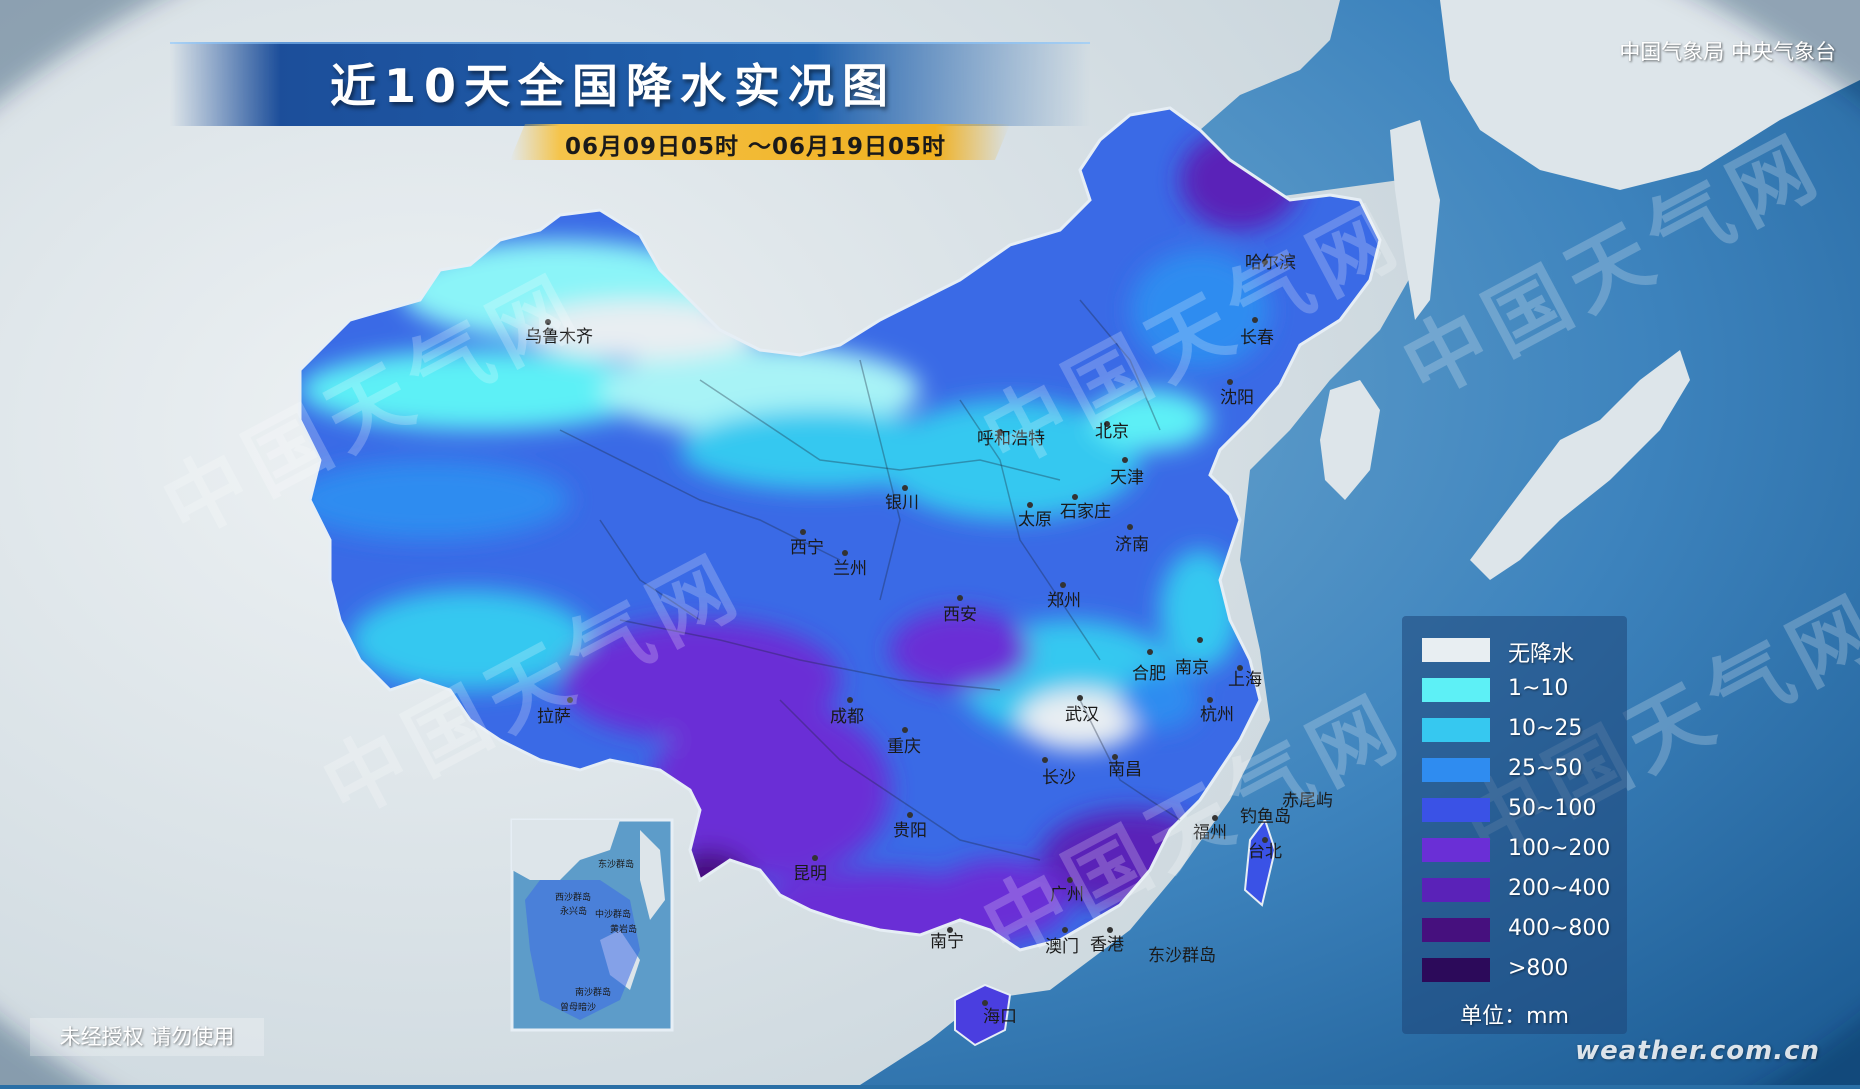 The image size is (1860, 1089). What do you see at coordinates (1538, 688) in the screenshot?
I see `legend-label: 1~10` at bounding box center [1538, 688].